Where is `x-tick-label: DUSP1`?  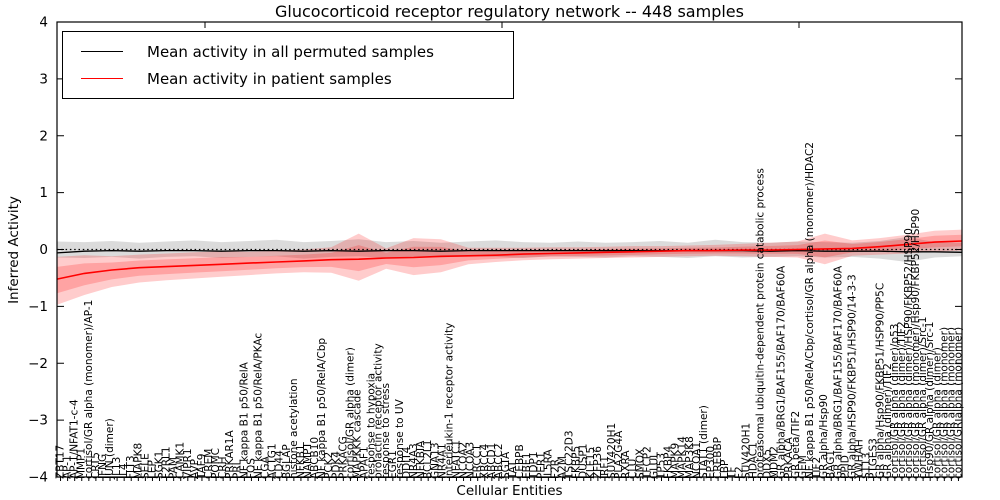 x-tick-label: DUSP1 is located at coordinates (584, 461).